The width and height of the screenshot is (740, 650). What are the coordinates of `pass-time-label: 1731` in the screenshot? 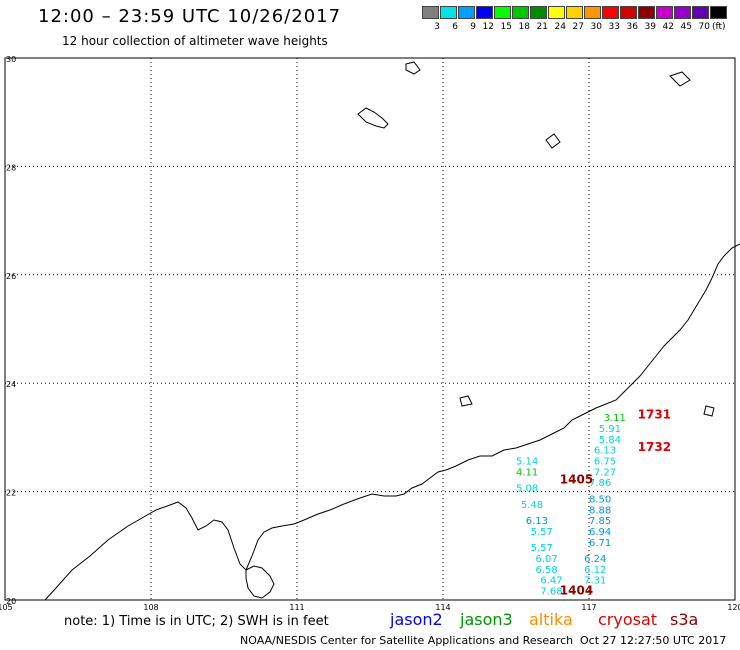 It's located at (654, 414).